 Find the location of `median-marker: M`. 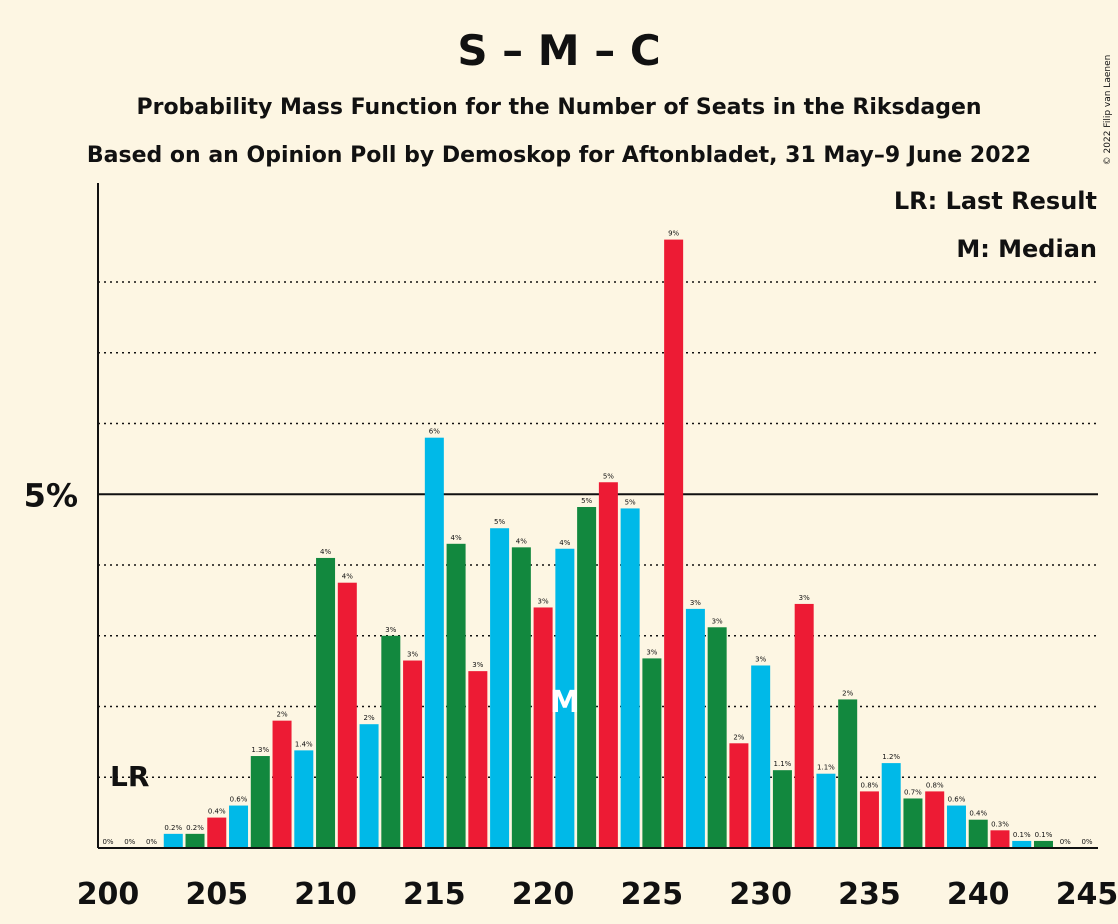

median-marker: M is located at coordinates (565, 702).